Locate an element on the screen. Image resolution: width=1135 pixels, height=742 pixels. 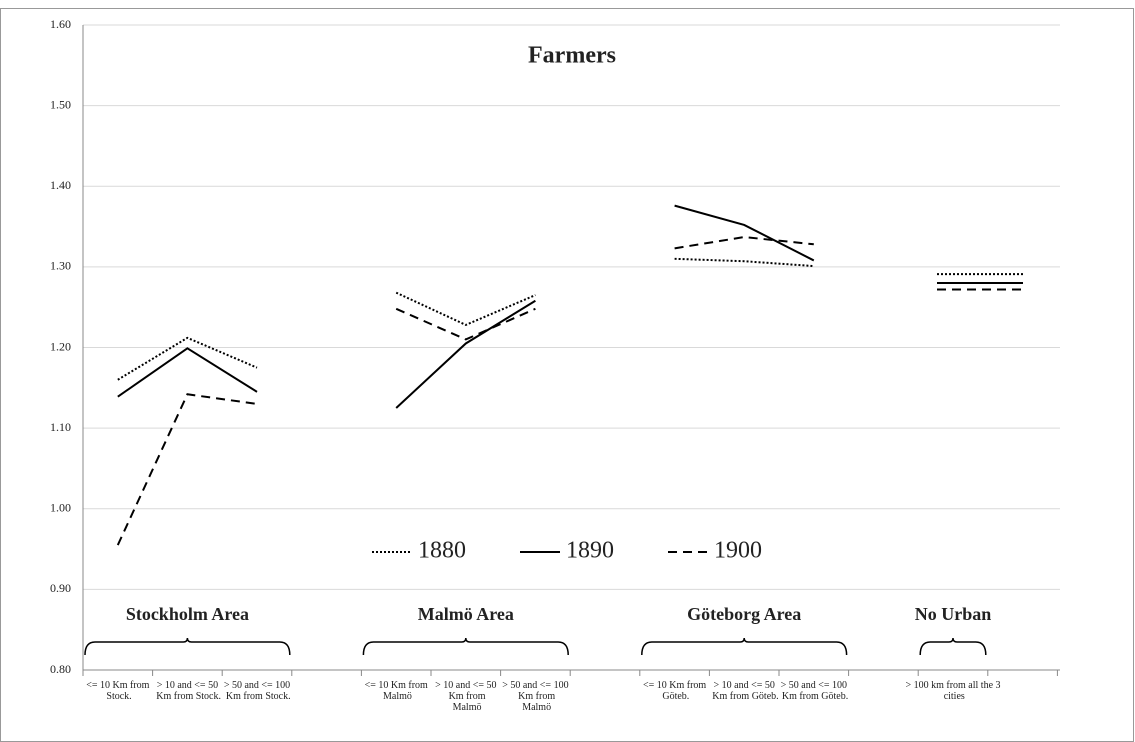
y-tick-label: 1.40 is located at coordinates (60, 185).